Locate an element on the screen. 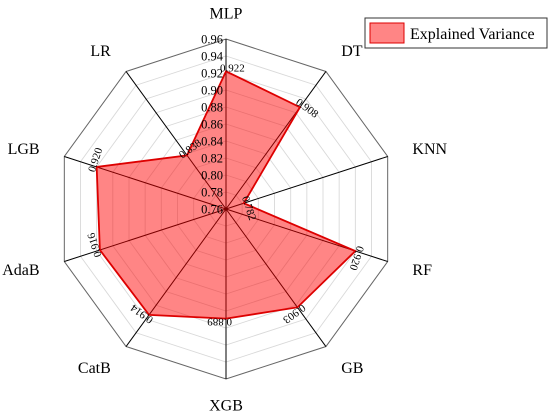 This screenshot has width=550, height=419. category-label-lr: LR is located at coordinates (100, 51).